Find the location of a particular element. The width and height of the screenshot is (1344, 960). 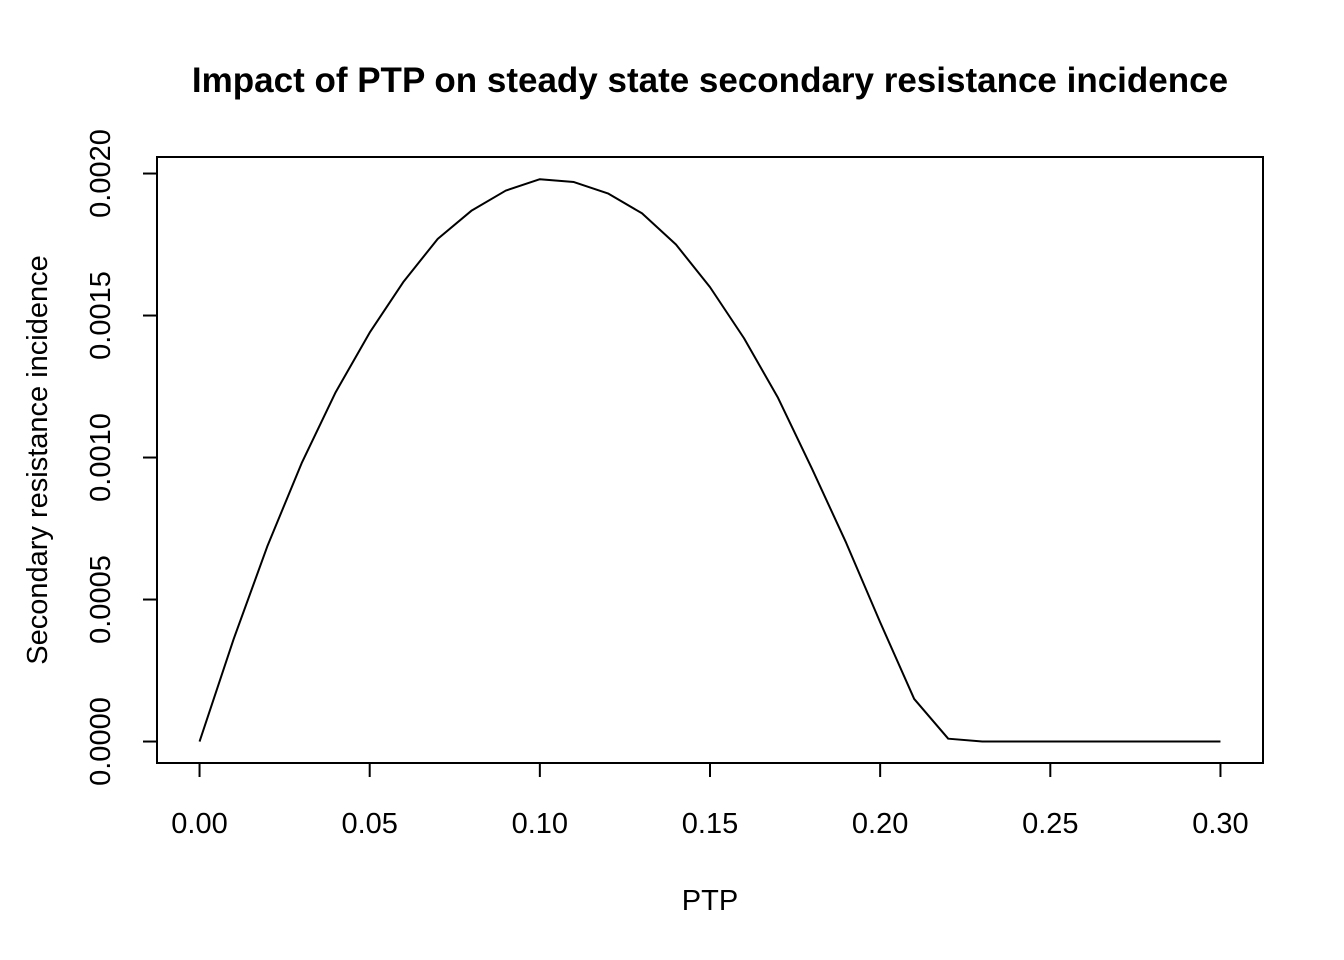

x-tick-label: 0.20 is located at coordinates (880, 824).